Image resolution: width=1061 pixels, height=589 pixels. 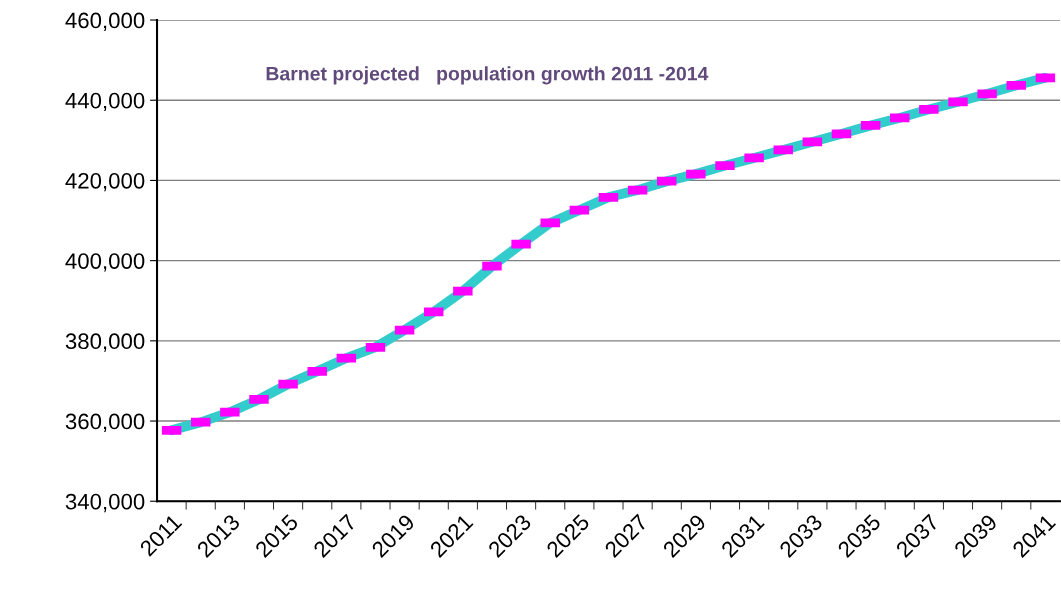 I want to click on y-tick-label: 400,000, so click(x=105, y=262).